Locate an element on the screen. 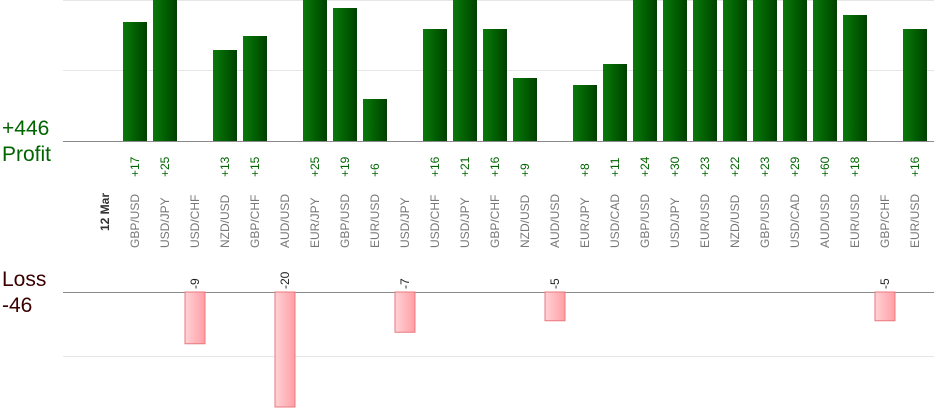  profit-total: +446 is located at coordinates (26, 128).